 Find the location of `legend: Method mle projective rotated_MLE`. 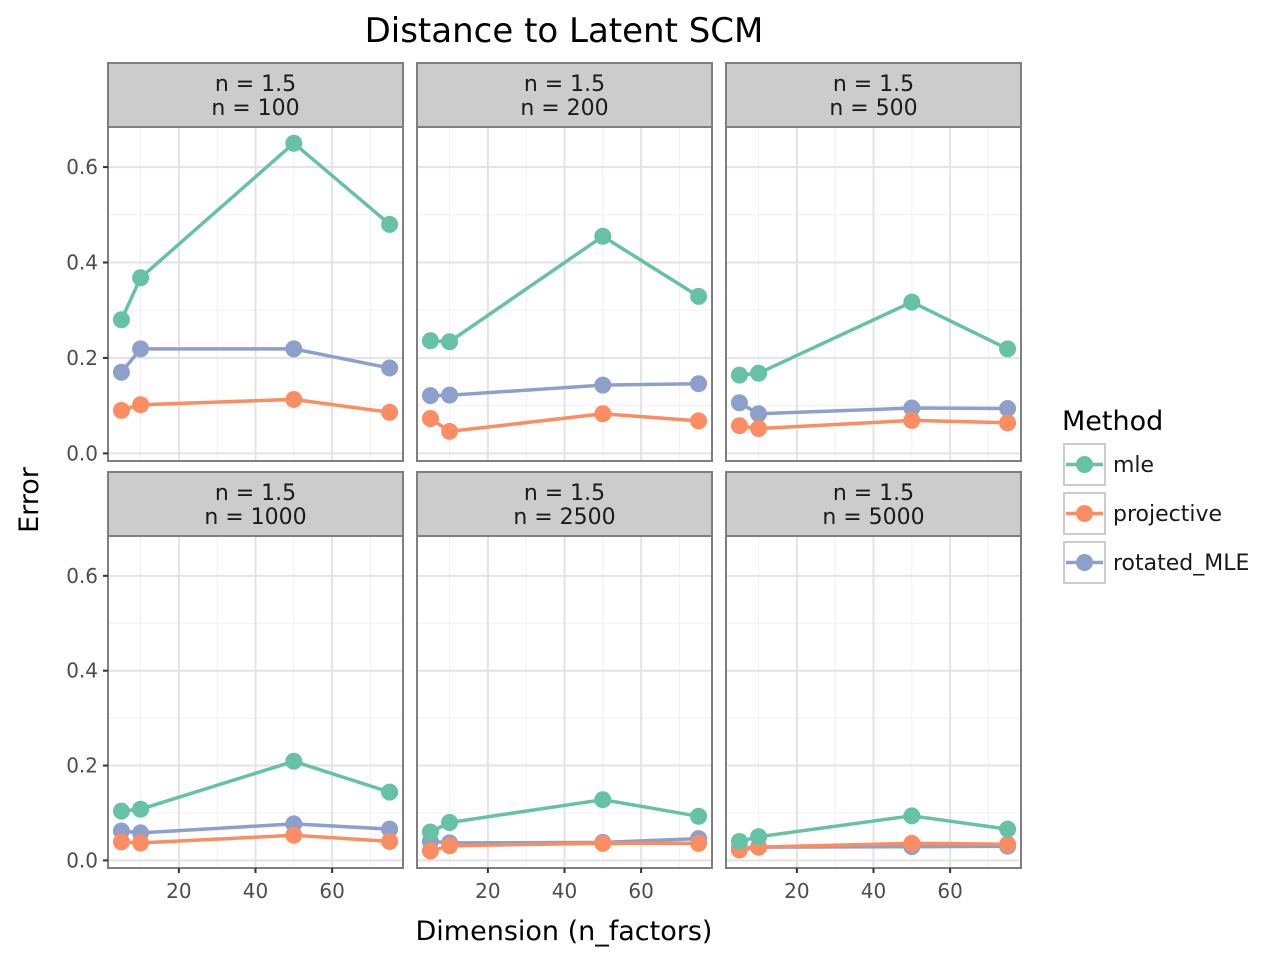

legend: Method mle projective rotated_MLE is located at coordinates (1155, 495).